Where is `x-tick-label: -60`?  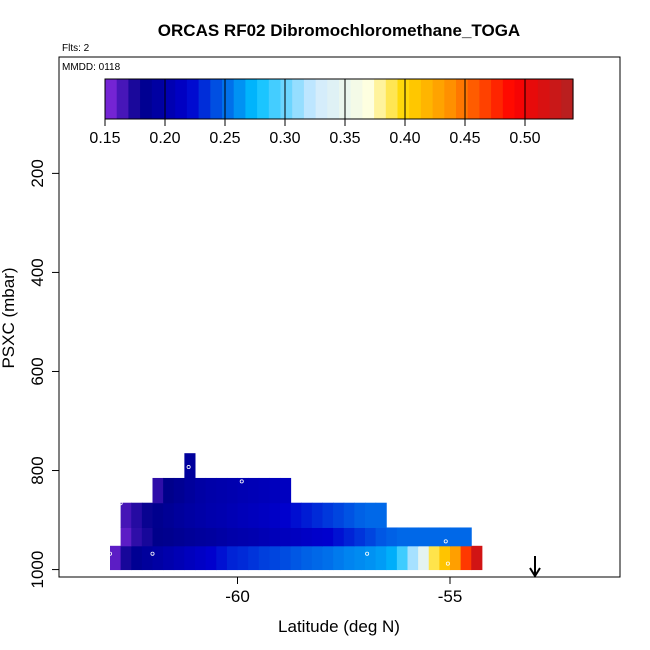
x-tick-label: -60 is located at coordinates (237, 596).